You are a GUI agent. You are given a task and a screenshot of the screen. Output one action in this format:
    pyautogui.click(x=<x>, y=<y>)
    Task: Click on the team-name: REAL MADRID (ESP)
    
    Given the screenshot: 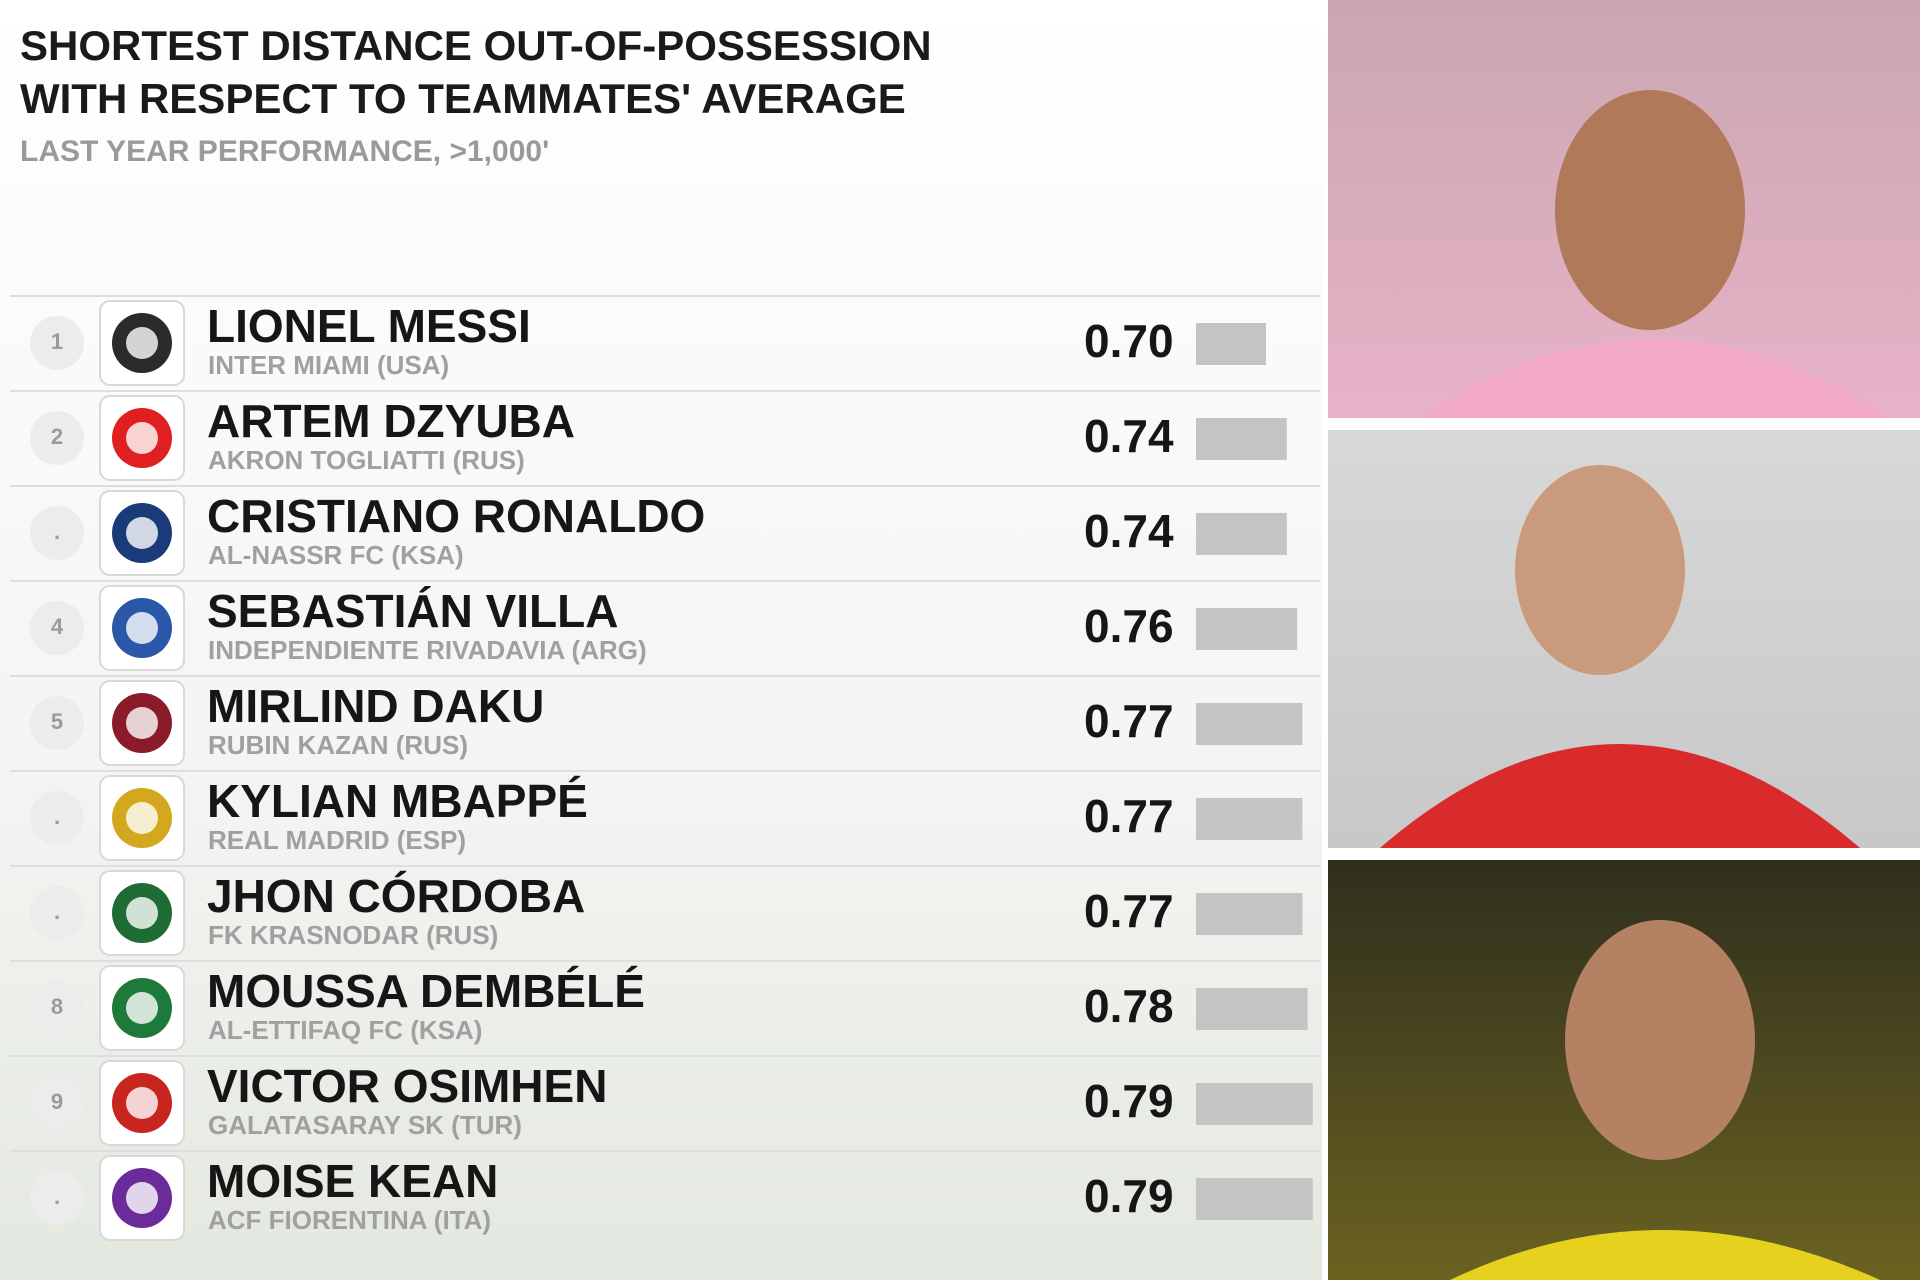 What is the action you would take?
    pyautogui.click(x=337, y=840)
    